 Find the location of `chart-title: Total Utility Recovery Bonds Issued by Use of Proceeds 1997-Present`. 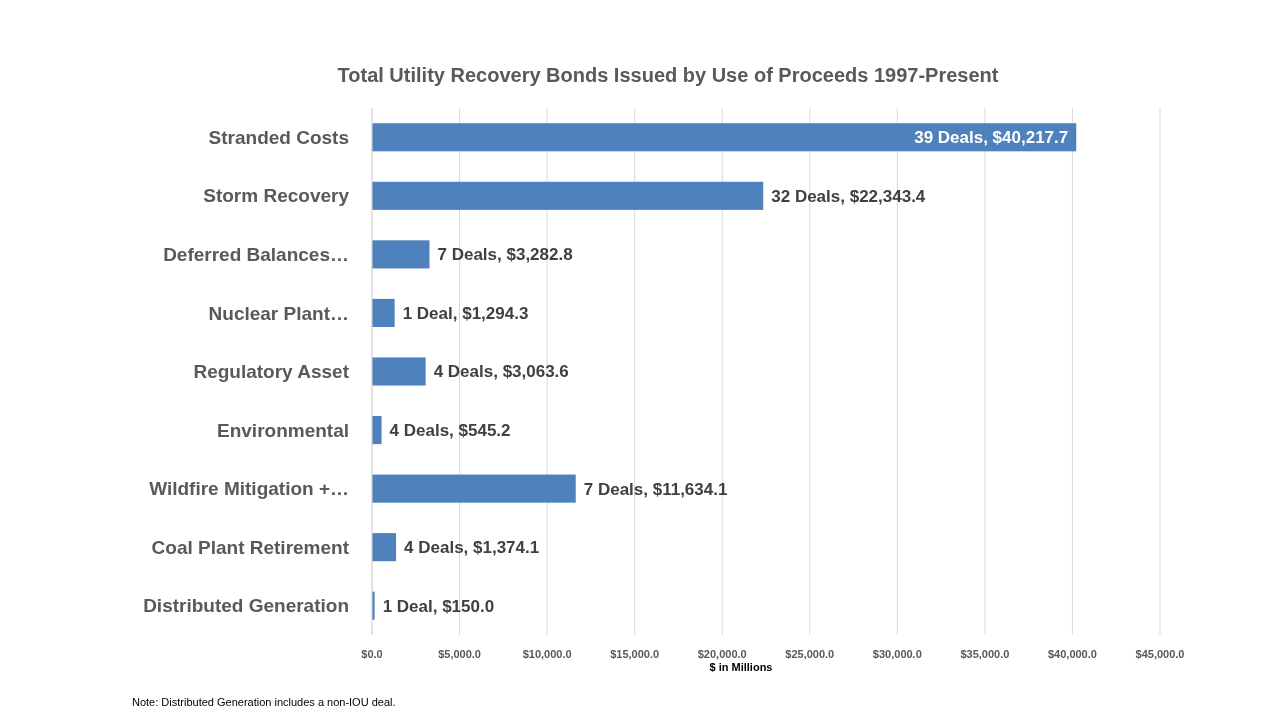

chart-title: Total Utility Recovery Bonds Issued by Use of Proceeds 1997-Present is located at coordinates (668, 75).